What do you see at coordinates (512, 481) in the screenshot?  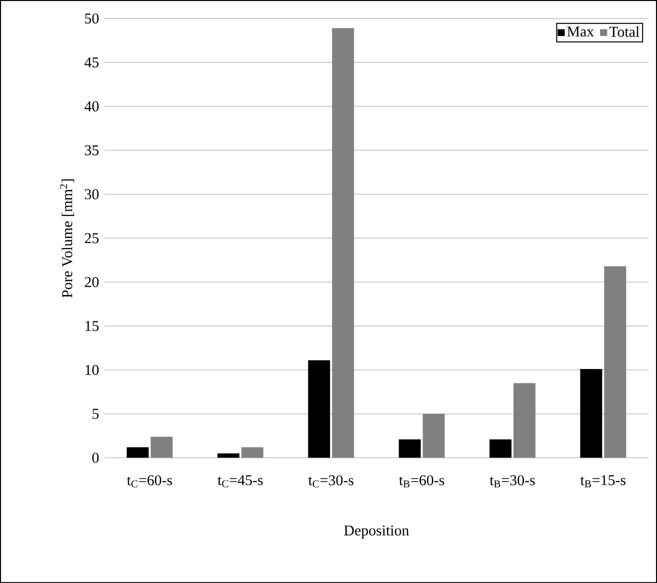 I see `x-tick-label: t$_{B}$=30-s` at bounding box center [512, 481].